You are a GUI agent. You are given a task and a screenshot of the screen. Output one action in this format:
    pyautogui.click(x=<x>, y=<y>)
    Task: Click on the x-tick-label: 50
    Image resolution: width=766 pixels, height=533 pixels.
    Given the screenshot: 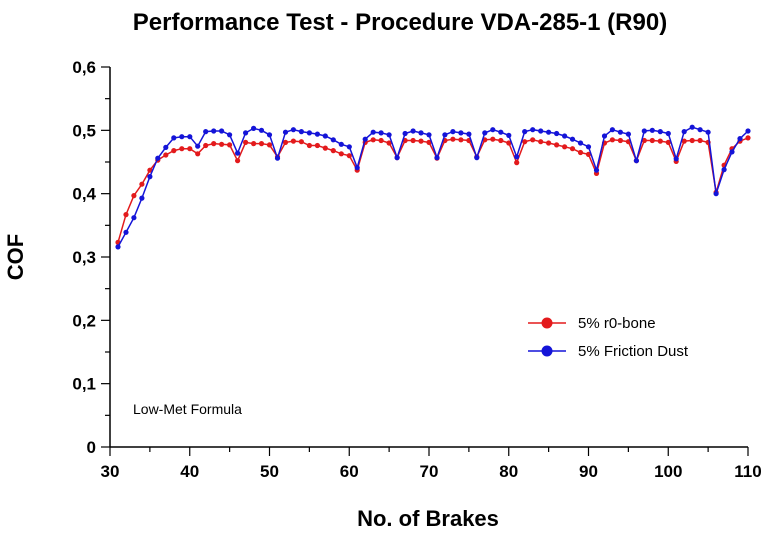 What is the action you would take?
    pyautogui.click(x=269, y=471)
    